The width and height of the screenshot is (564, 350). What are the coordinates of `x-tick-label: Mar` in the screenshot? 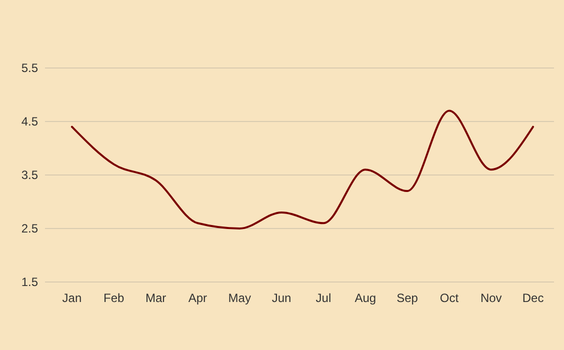 It's located at (155, 298).